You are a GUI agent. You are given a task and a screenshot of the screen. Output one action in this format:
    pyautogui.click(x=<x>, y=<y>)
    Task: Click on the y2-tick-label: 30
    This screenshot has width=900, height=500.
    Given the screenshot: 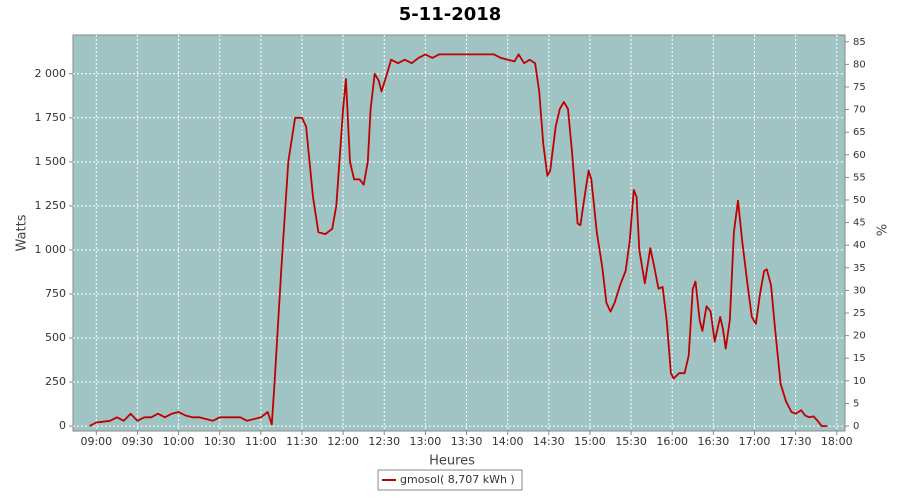 What is the action you would take?
    pyautogui.click(x=859, y=290)
    